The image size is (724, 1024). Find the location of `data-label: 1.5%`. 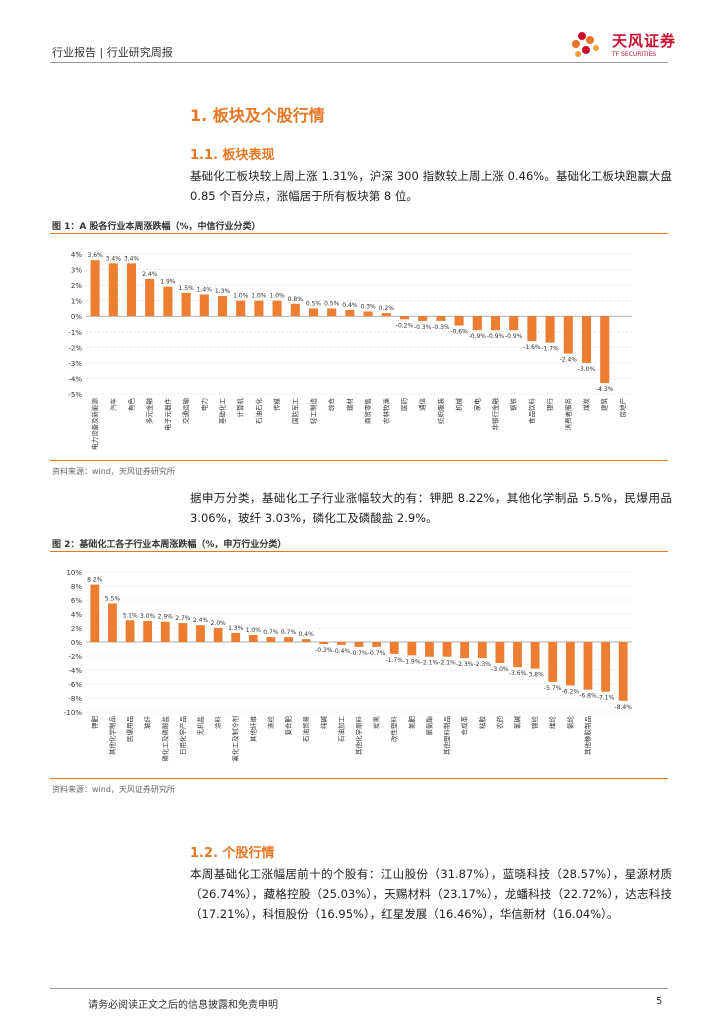

data-label: 1.5% is located at coordinates (186, 288).